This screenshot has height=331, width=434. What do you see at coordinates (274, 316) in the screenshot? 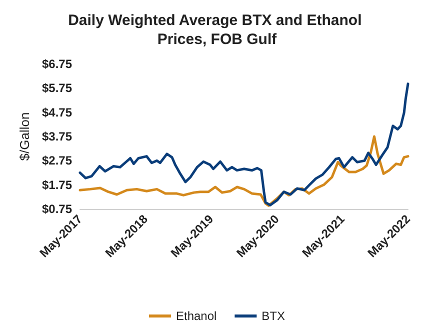
I see `legend-label: BTX` at bounding box center [274, 316].